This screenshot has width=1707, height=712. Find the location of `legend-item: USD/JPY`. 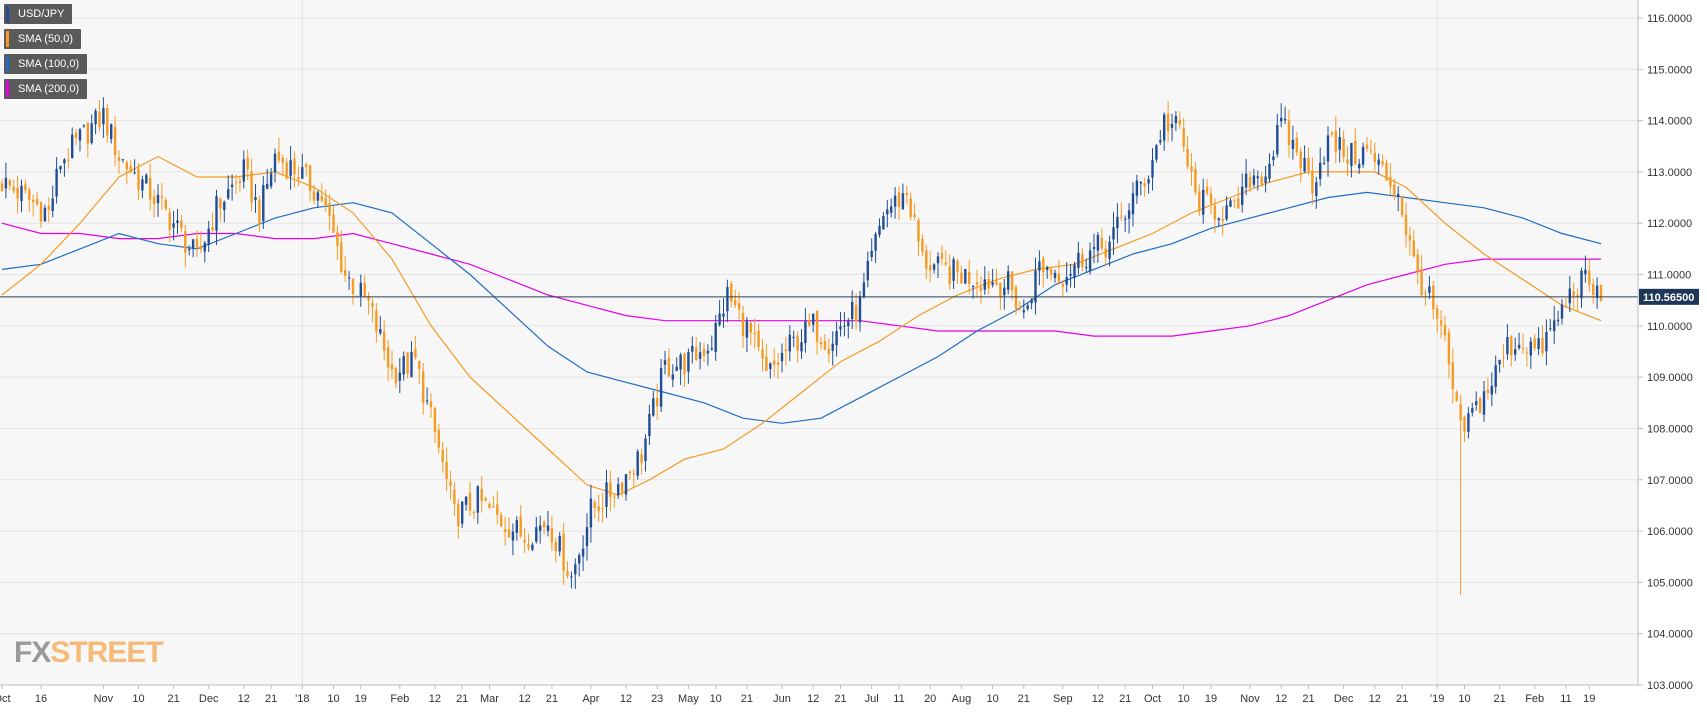

legend-item: USD/JPY is located at coordinates (38, 14).